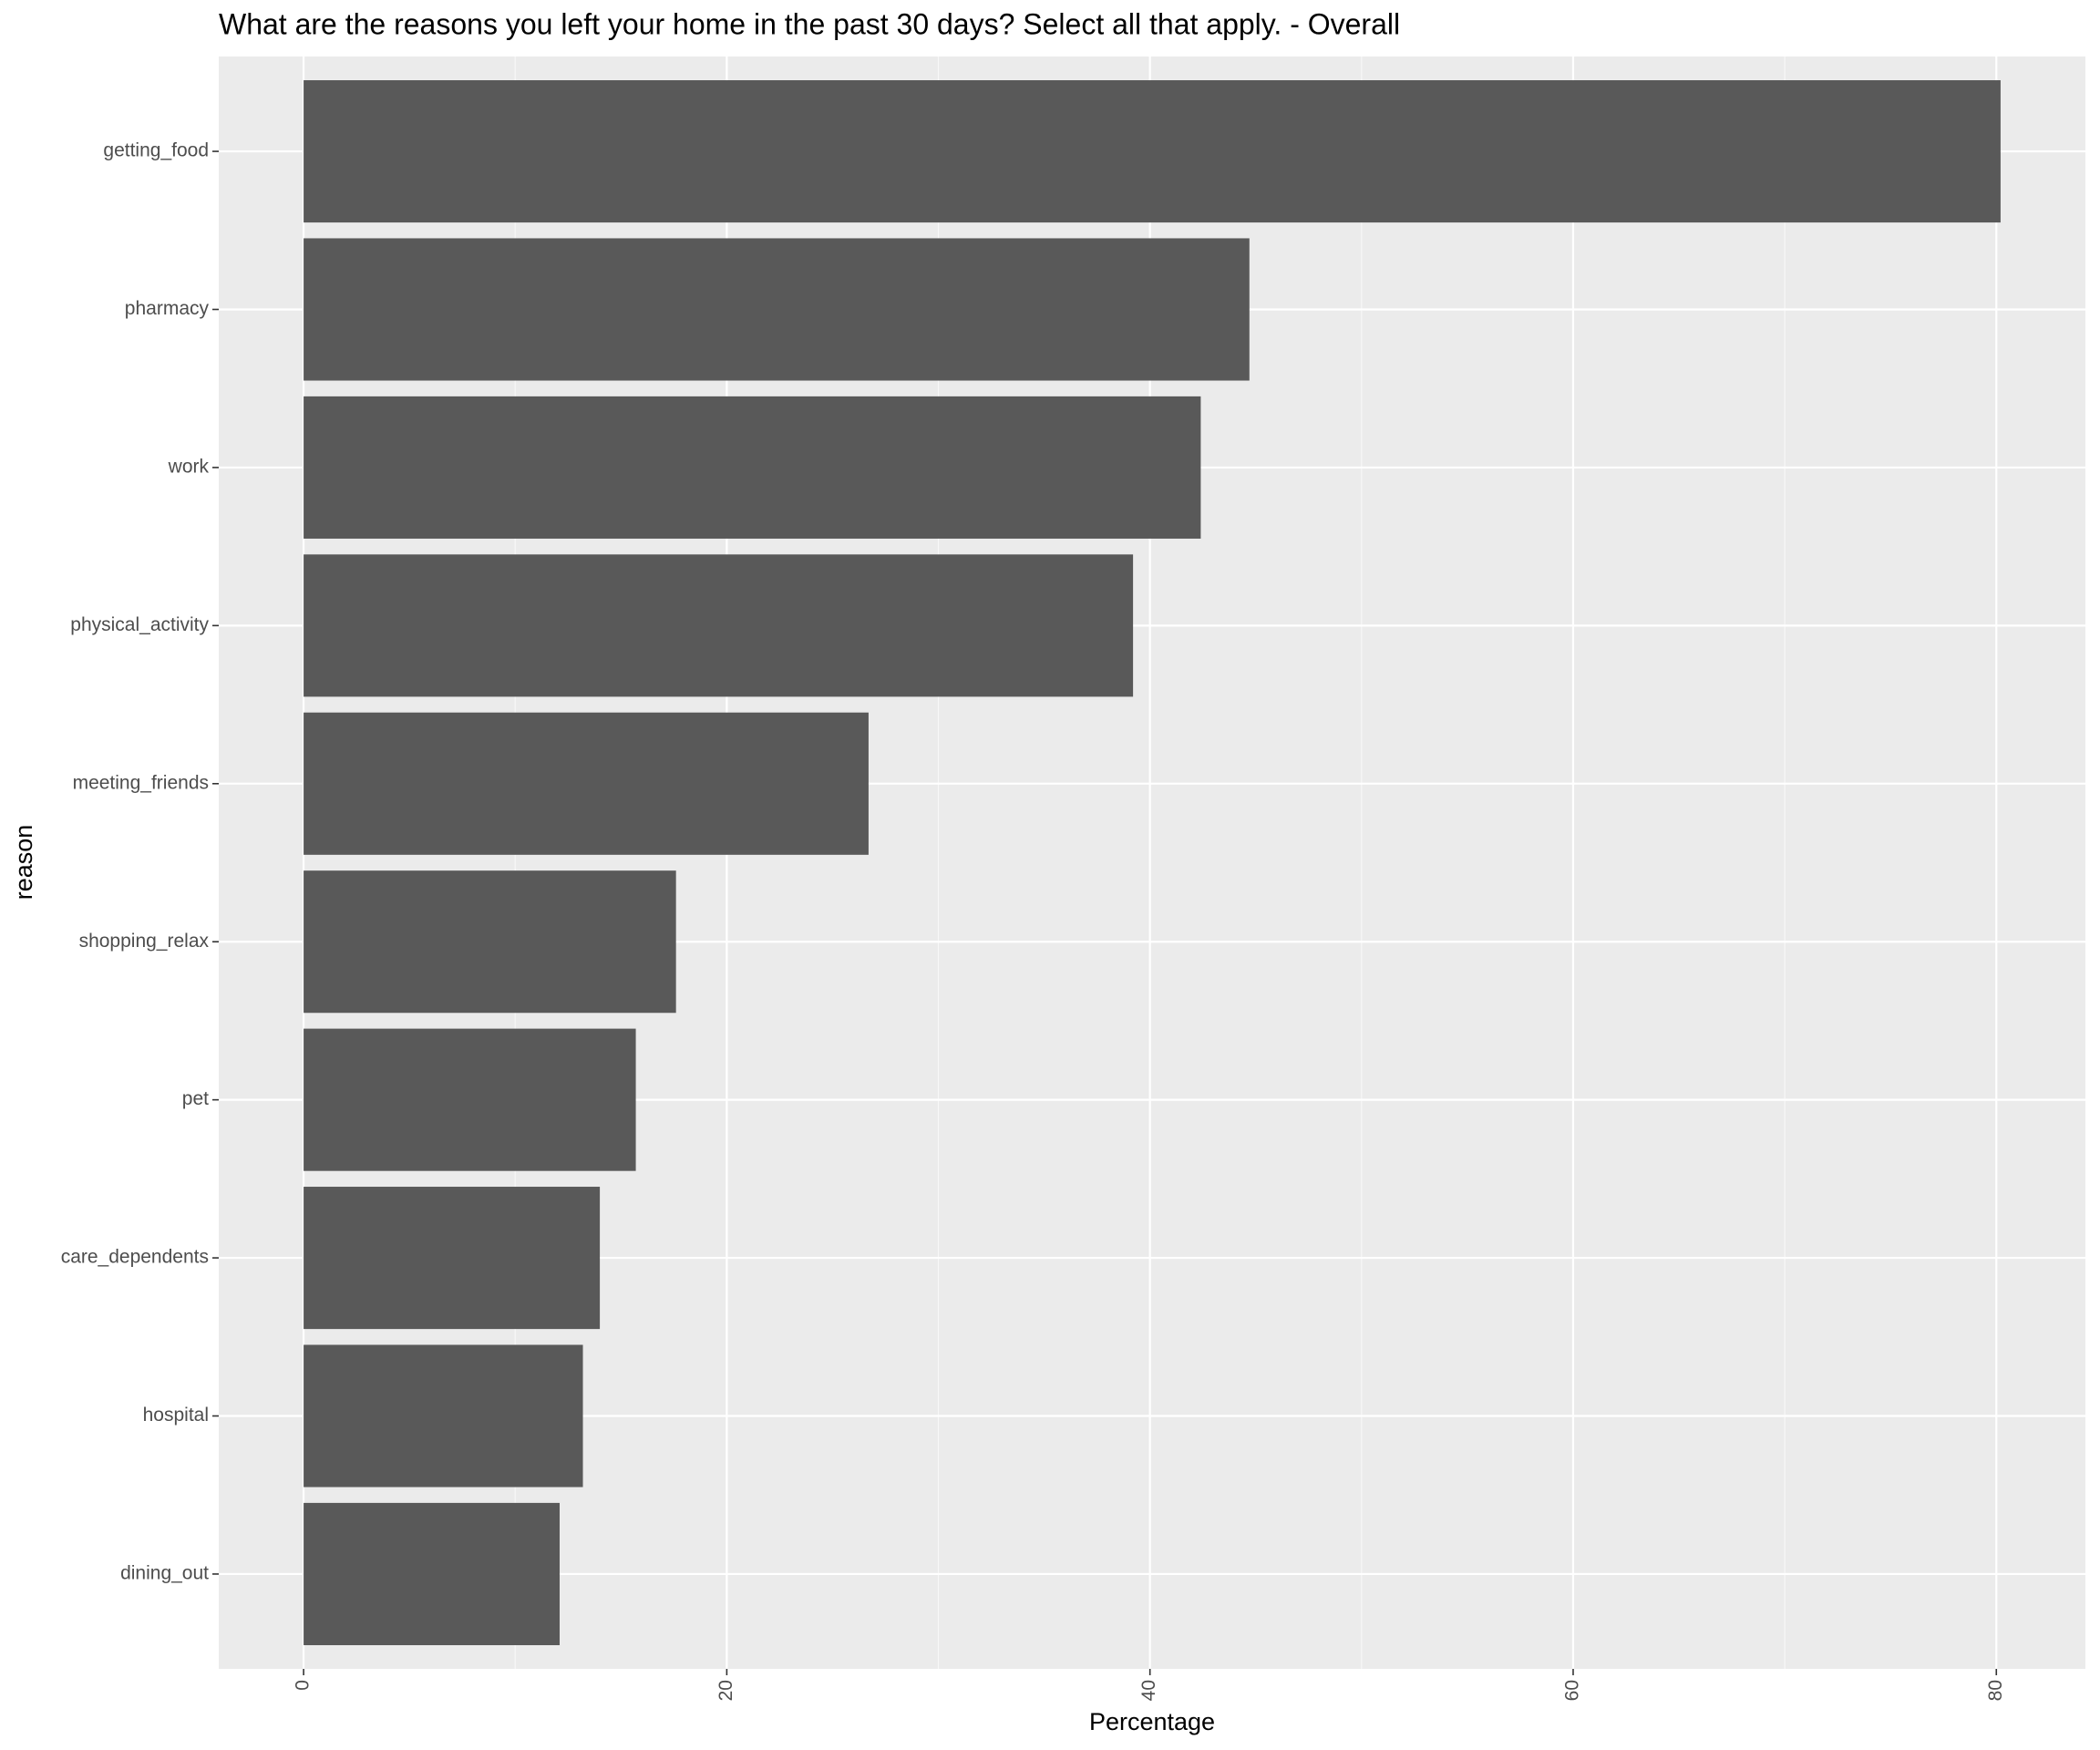  I want to click on x-tick-label: 60, so click(1573, 1690).